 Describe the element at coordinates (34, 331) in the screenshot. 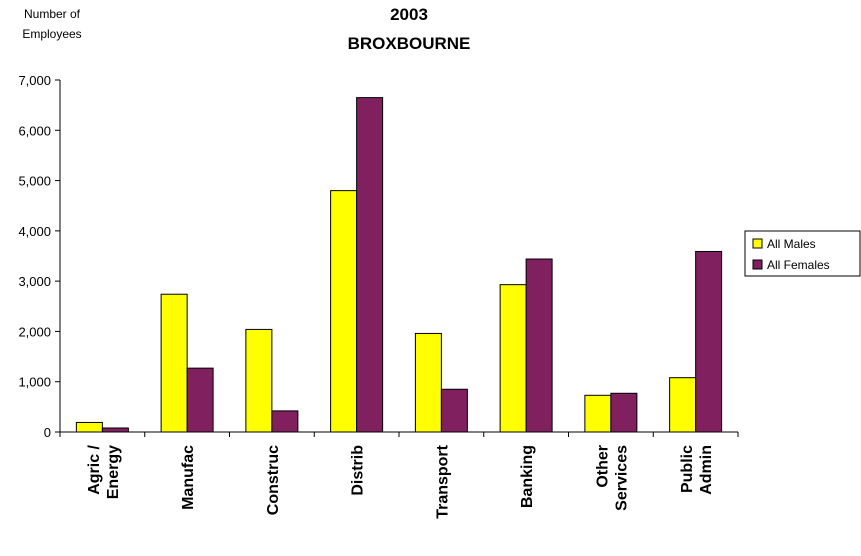

I see `y-tick-label: 2,000` at that location.